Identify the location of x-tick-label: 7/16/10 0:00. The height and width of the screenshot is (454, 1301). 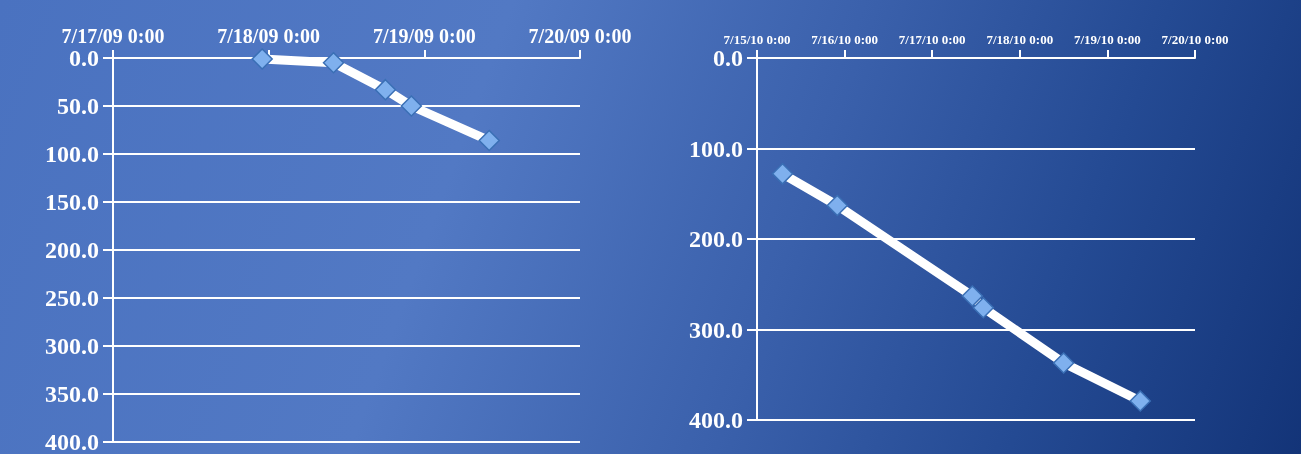
(845, 39).